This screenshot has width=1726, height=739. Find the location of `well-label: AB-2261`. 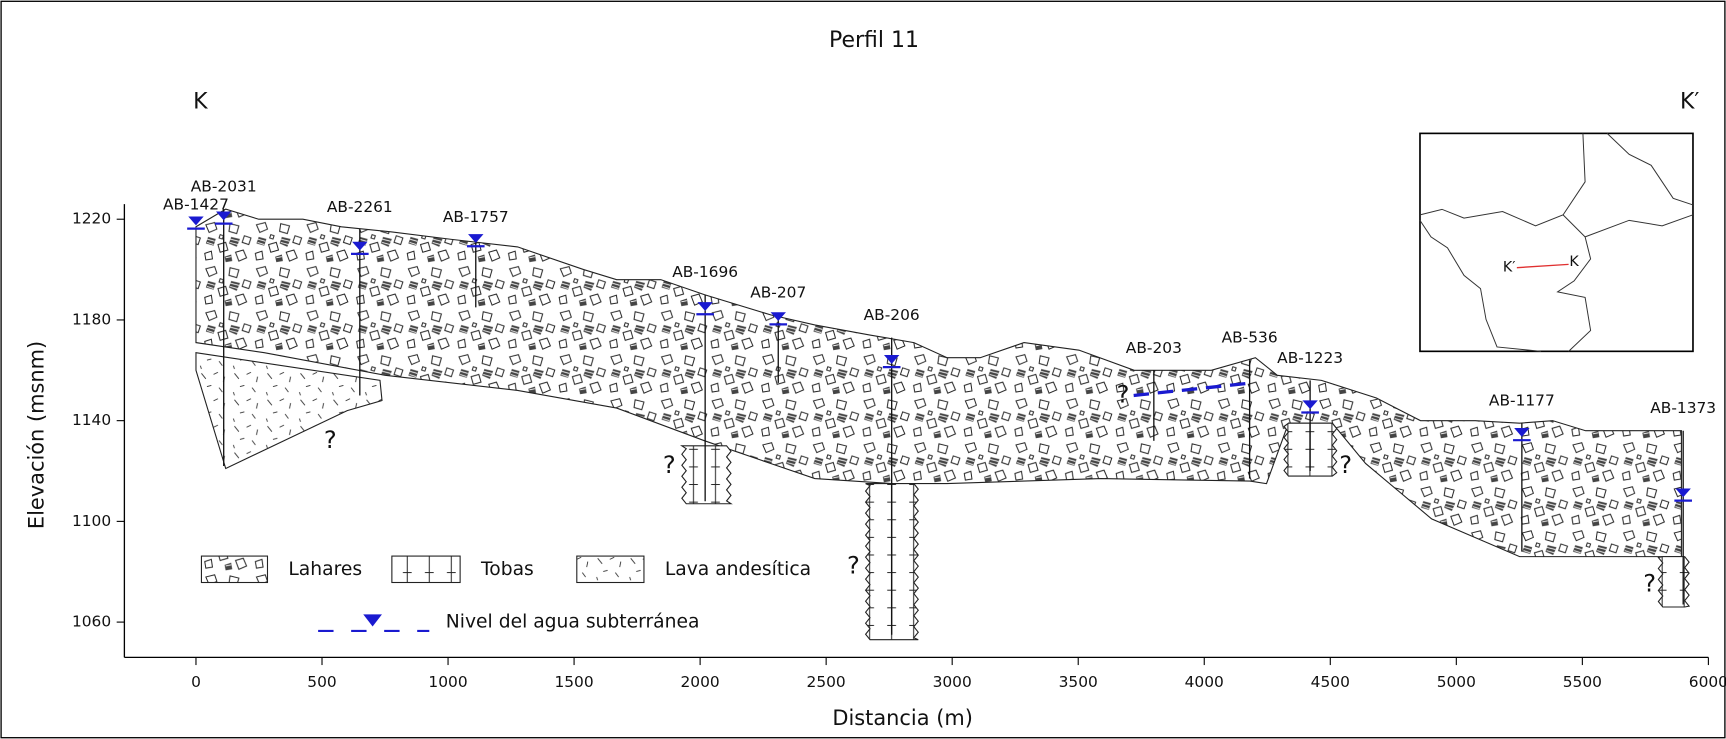

well-label: AB-2261 is located at coordinates (360, 207).